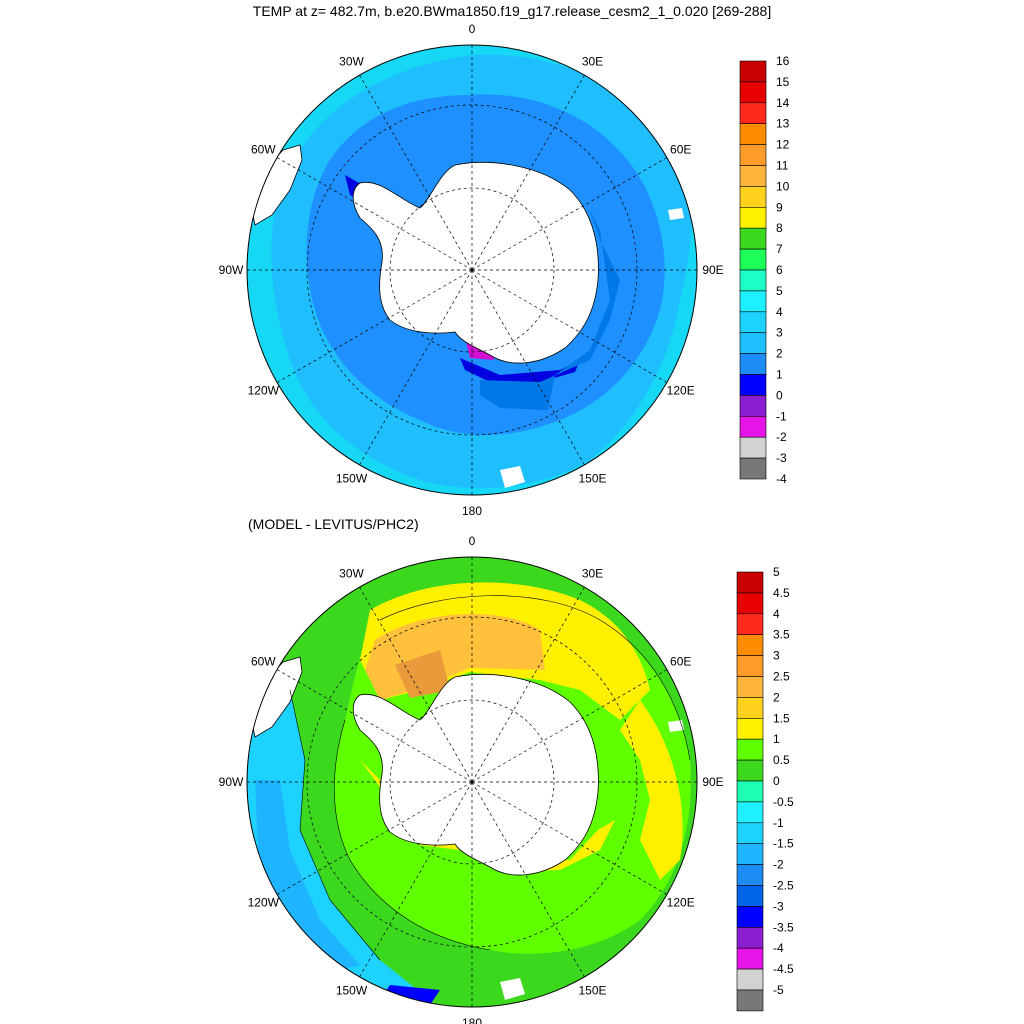  I want to click on top-lon-label: 90E, so click(712, 270).